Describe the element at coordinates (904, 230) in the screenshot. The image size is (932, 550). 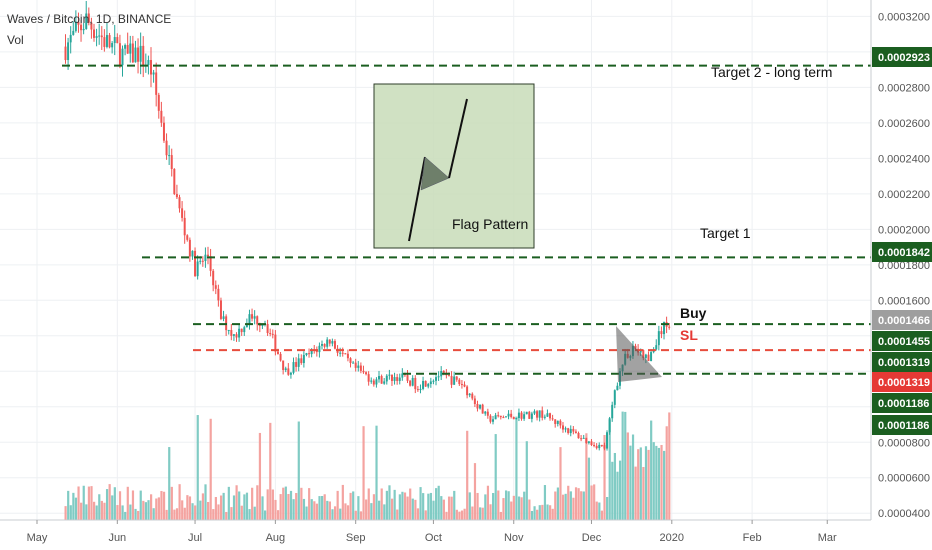
I see `price-tick-label: 0.0002000` at that location.